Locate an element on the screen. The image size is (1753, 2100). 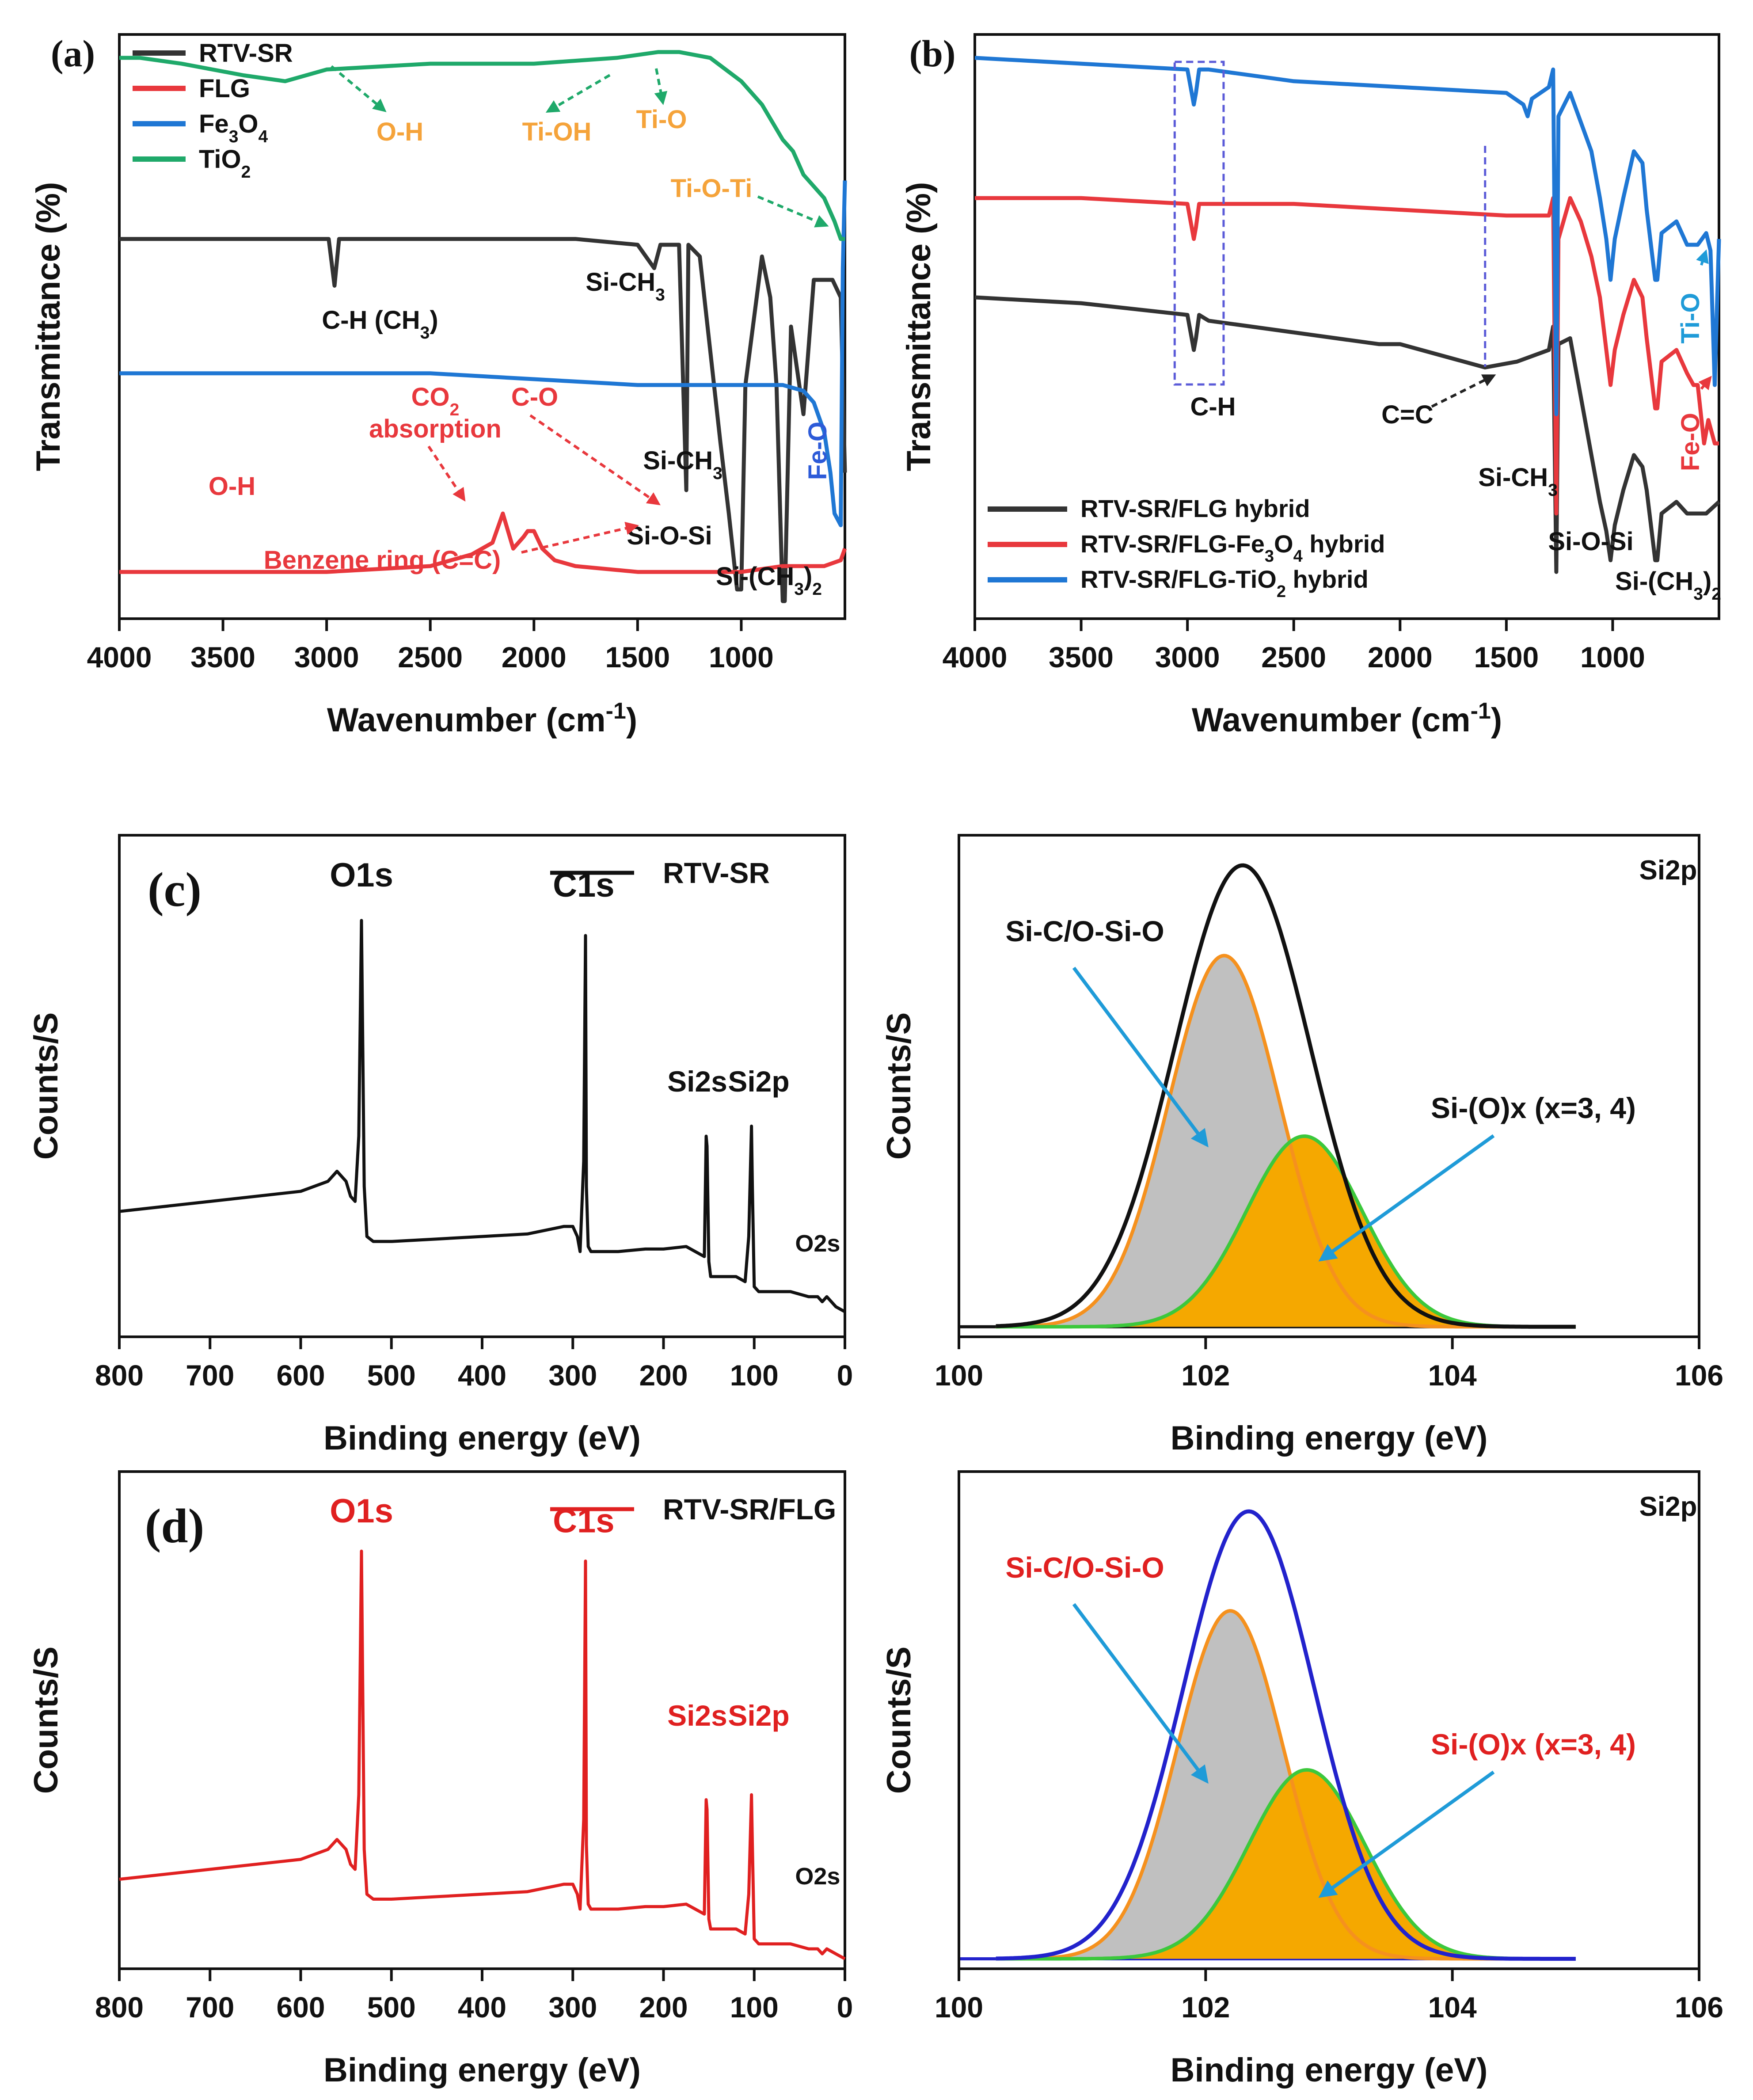
annotation-co2: CO2 is located at coordinates (435, 401).